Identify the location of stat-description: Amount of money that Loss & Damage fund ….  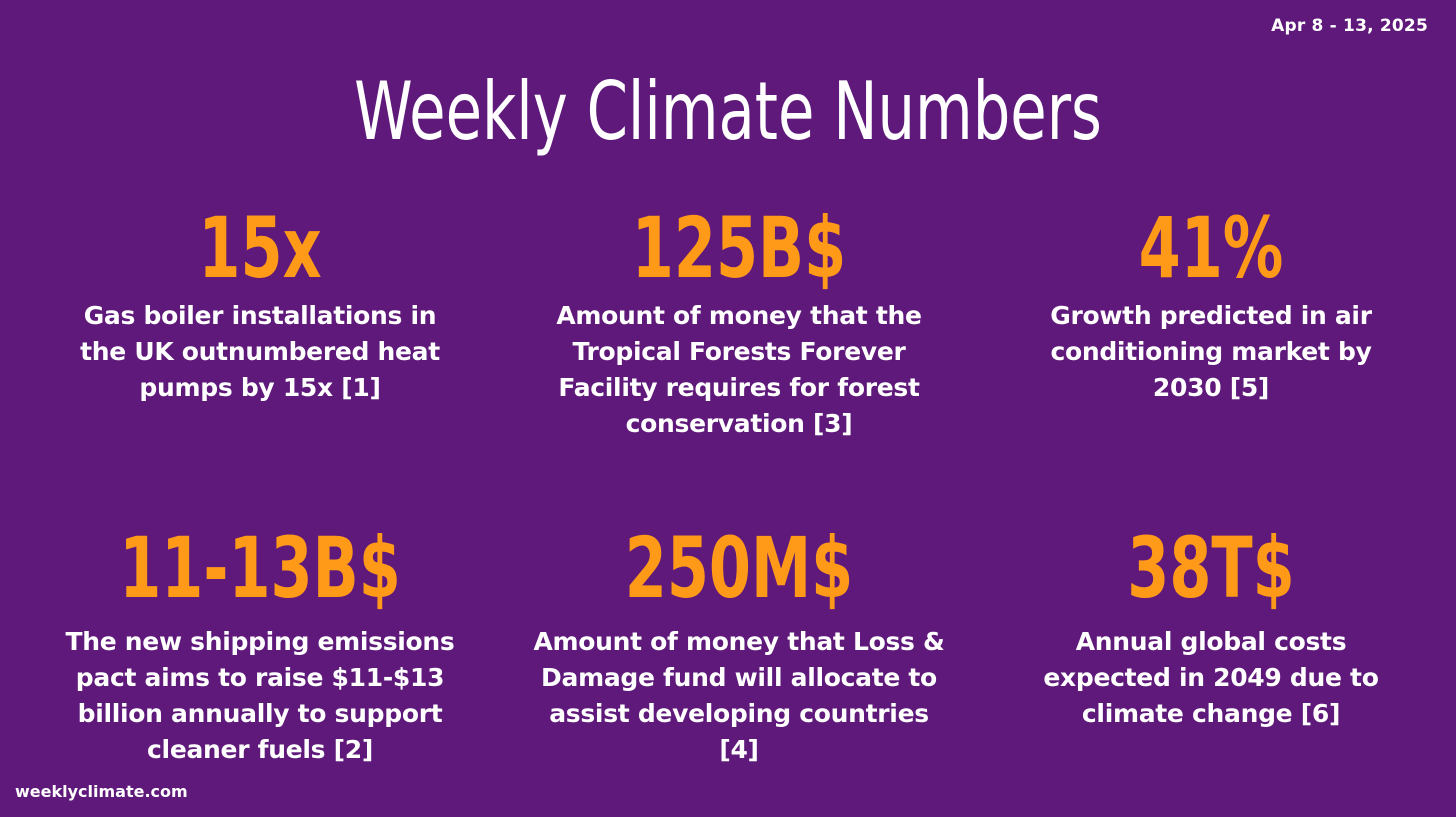
(739, 695).